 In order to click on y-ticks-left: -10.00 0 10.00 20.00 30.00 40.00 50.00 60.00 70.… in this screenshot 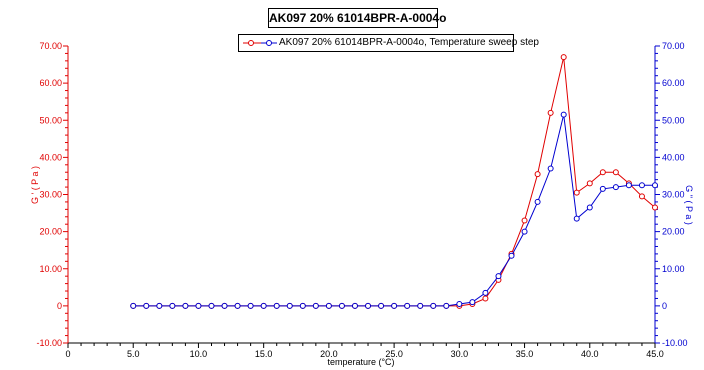, I will do `click(52, 194)`.